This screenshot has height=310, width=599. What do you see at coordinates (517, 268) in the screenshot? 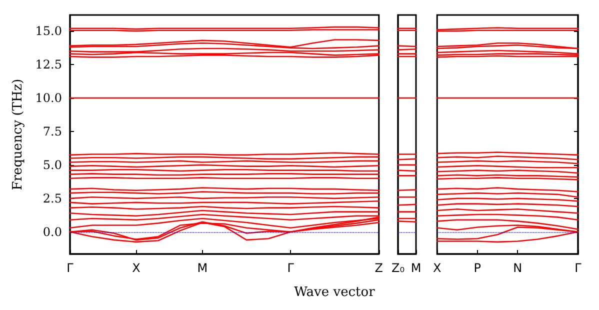
I see `x-tick-label: N` at bounding box center [517, 268].